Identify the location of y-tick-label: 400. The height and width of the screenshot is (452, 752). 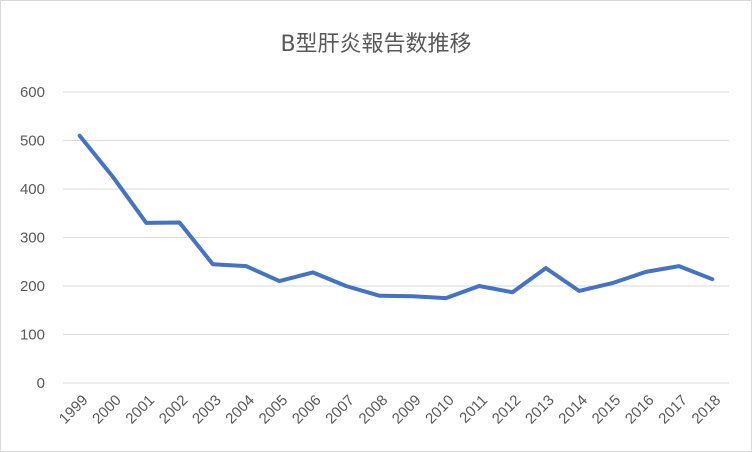
(32, 189).